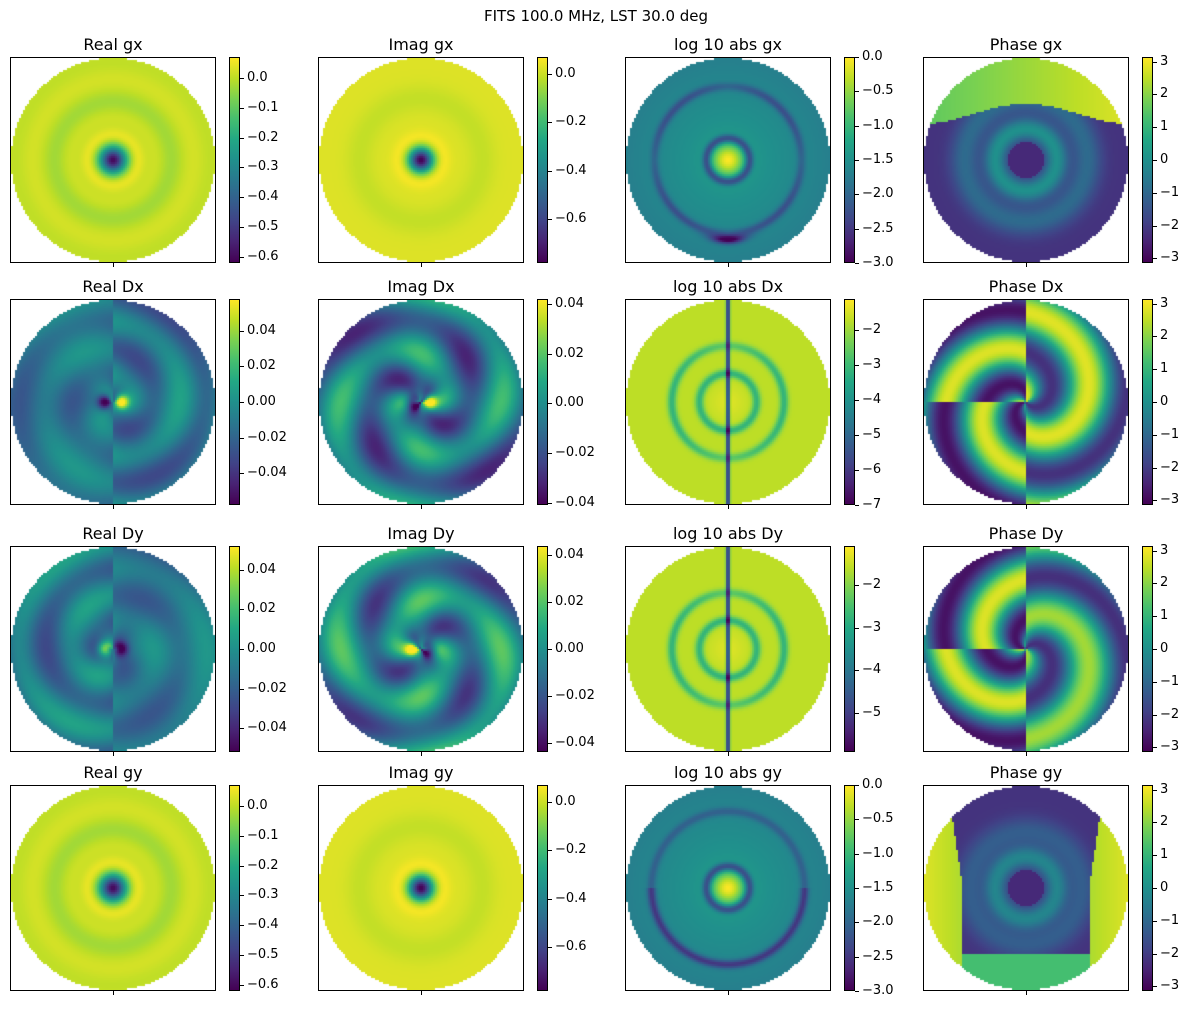 The width and height of the screenshot is (1192, 1011). Describe the element at coordinates (113, 44) in the screenshot. I see `panel-title: Real gx` at that location.